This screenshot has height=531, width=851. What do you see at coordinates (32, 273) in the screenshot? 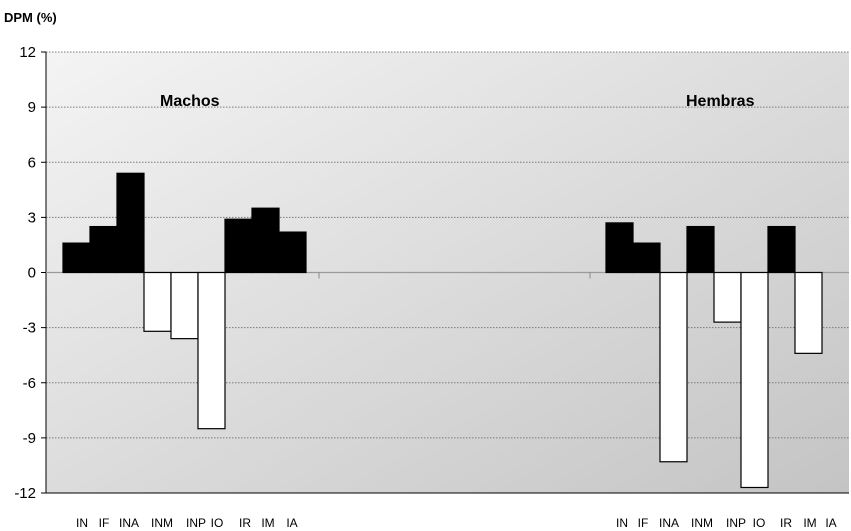
I see `y-tick-label: 0` at bounding box center [32, 273].